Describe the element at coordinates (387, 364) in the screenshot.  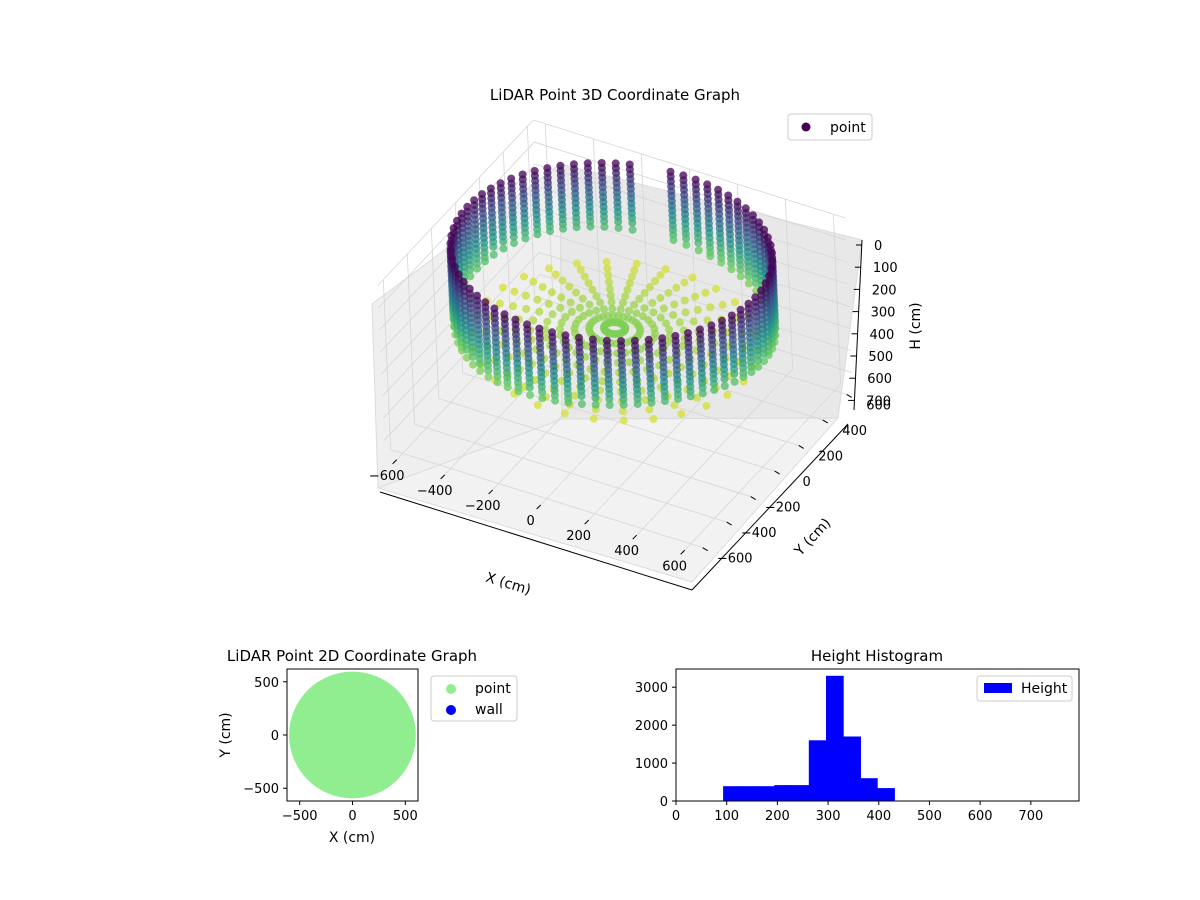
I see `grid-left-y` at that location.